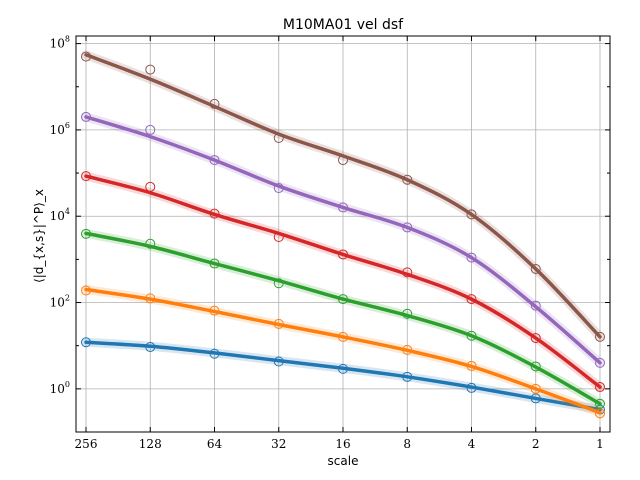 This screenshot has height=480, width=640. What do you see at coordinates (60, 215) in the screenshot?
I see `y-tick-label: 10⁴` at bounding box center [60, 215].